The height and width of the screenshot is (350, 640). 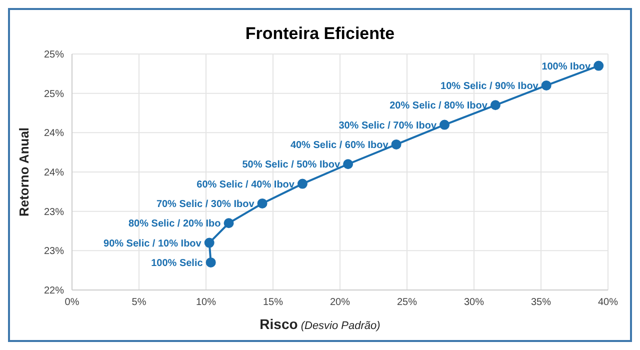 What do you see at coordinates (320, 324) in the screenshot?
I see `x-axis-title: Risco (Desvio Padrão)` at bounding box center [320, 324].